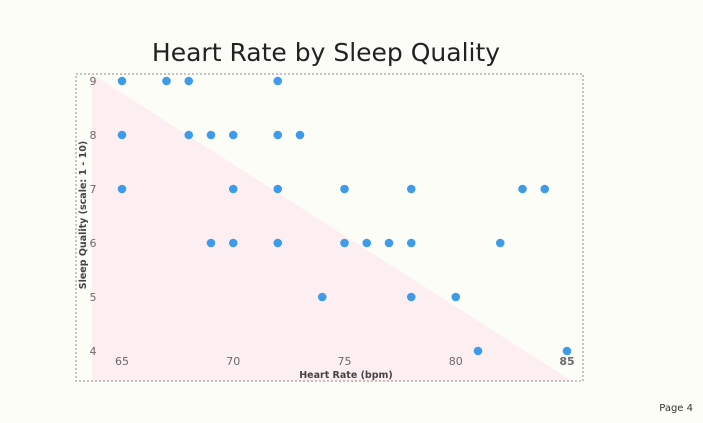 The height and width of the screenshot is (423, 703). Describe the element at coordinates (93, 81) in the screenshot. I see `y-tick-label: 9` at that location.